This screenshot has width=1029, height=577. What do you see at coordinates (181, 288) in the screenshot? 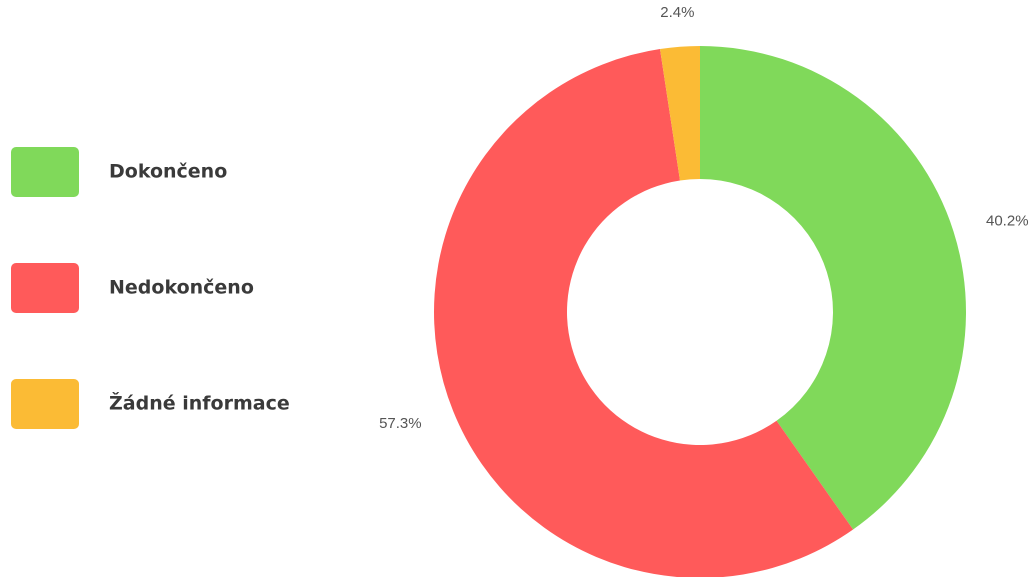
I see `legend-label: Nedokončeno` at bounding box center [181, 288].